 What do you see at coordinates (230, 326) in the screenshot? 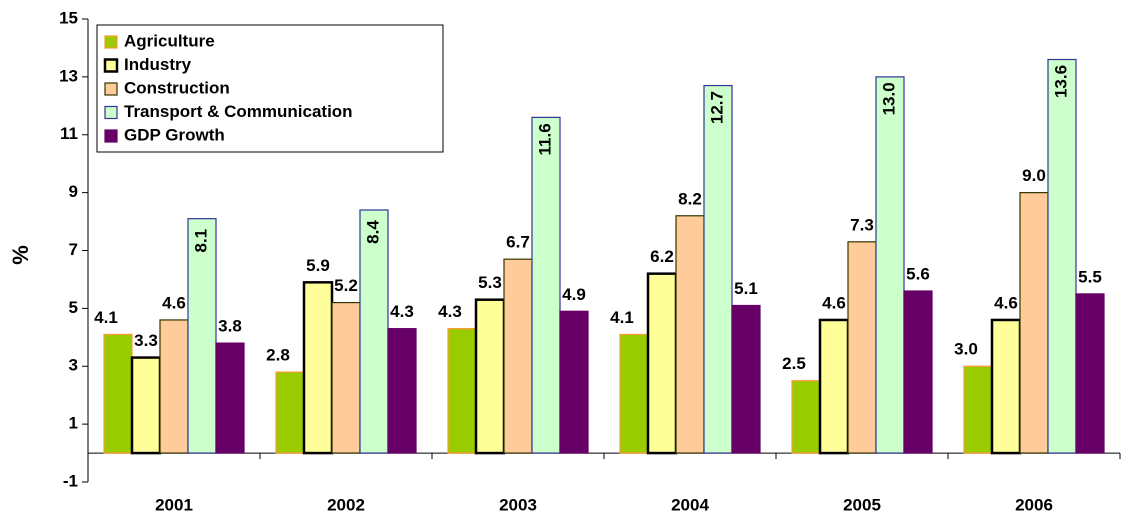
I see `value-label: 3.8` at bounding box center [230, 326].